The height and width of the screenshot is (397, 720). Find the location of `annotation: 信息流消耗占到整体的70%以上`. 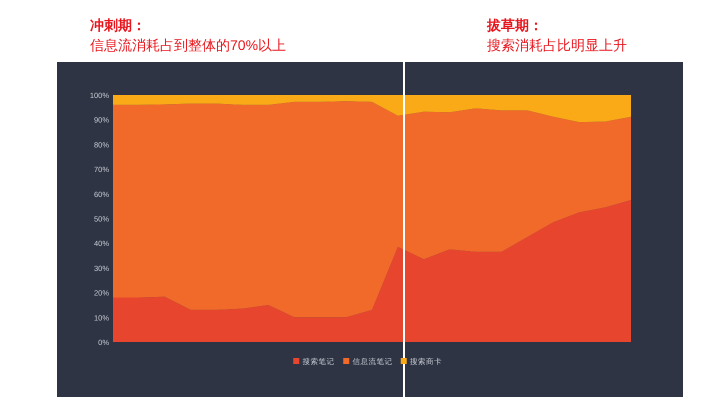

annotation: 信息流消耗占到整体的70%以上 is located at coordinates (188, 45).